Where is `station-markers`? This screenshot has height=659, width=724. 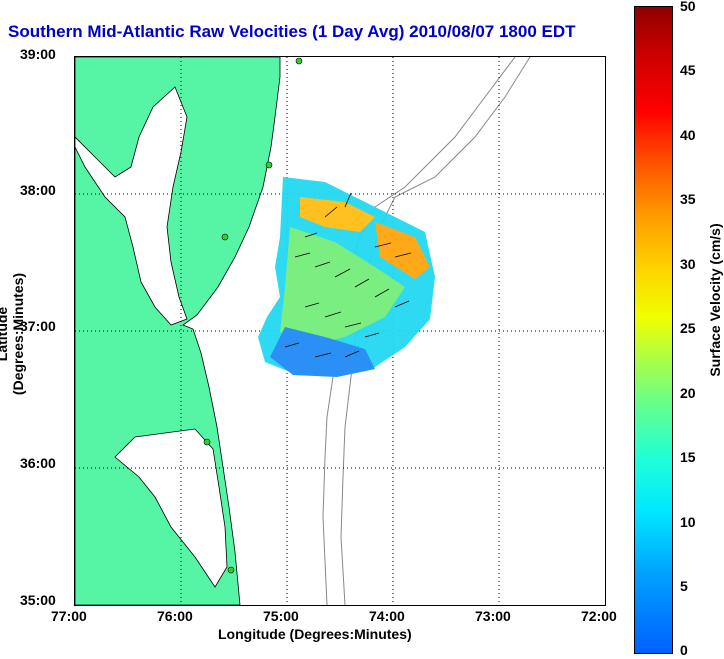
station-markers is located at coordinates (253, 315).